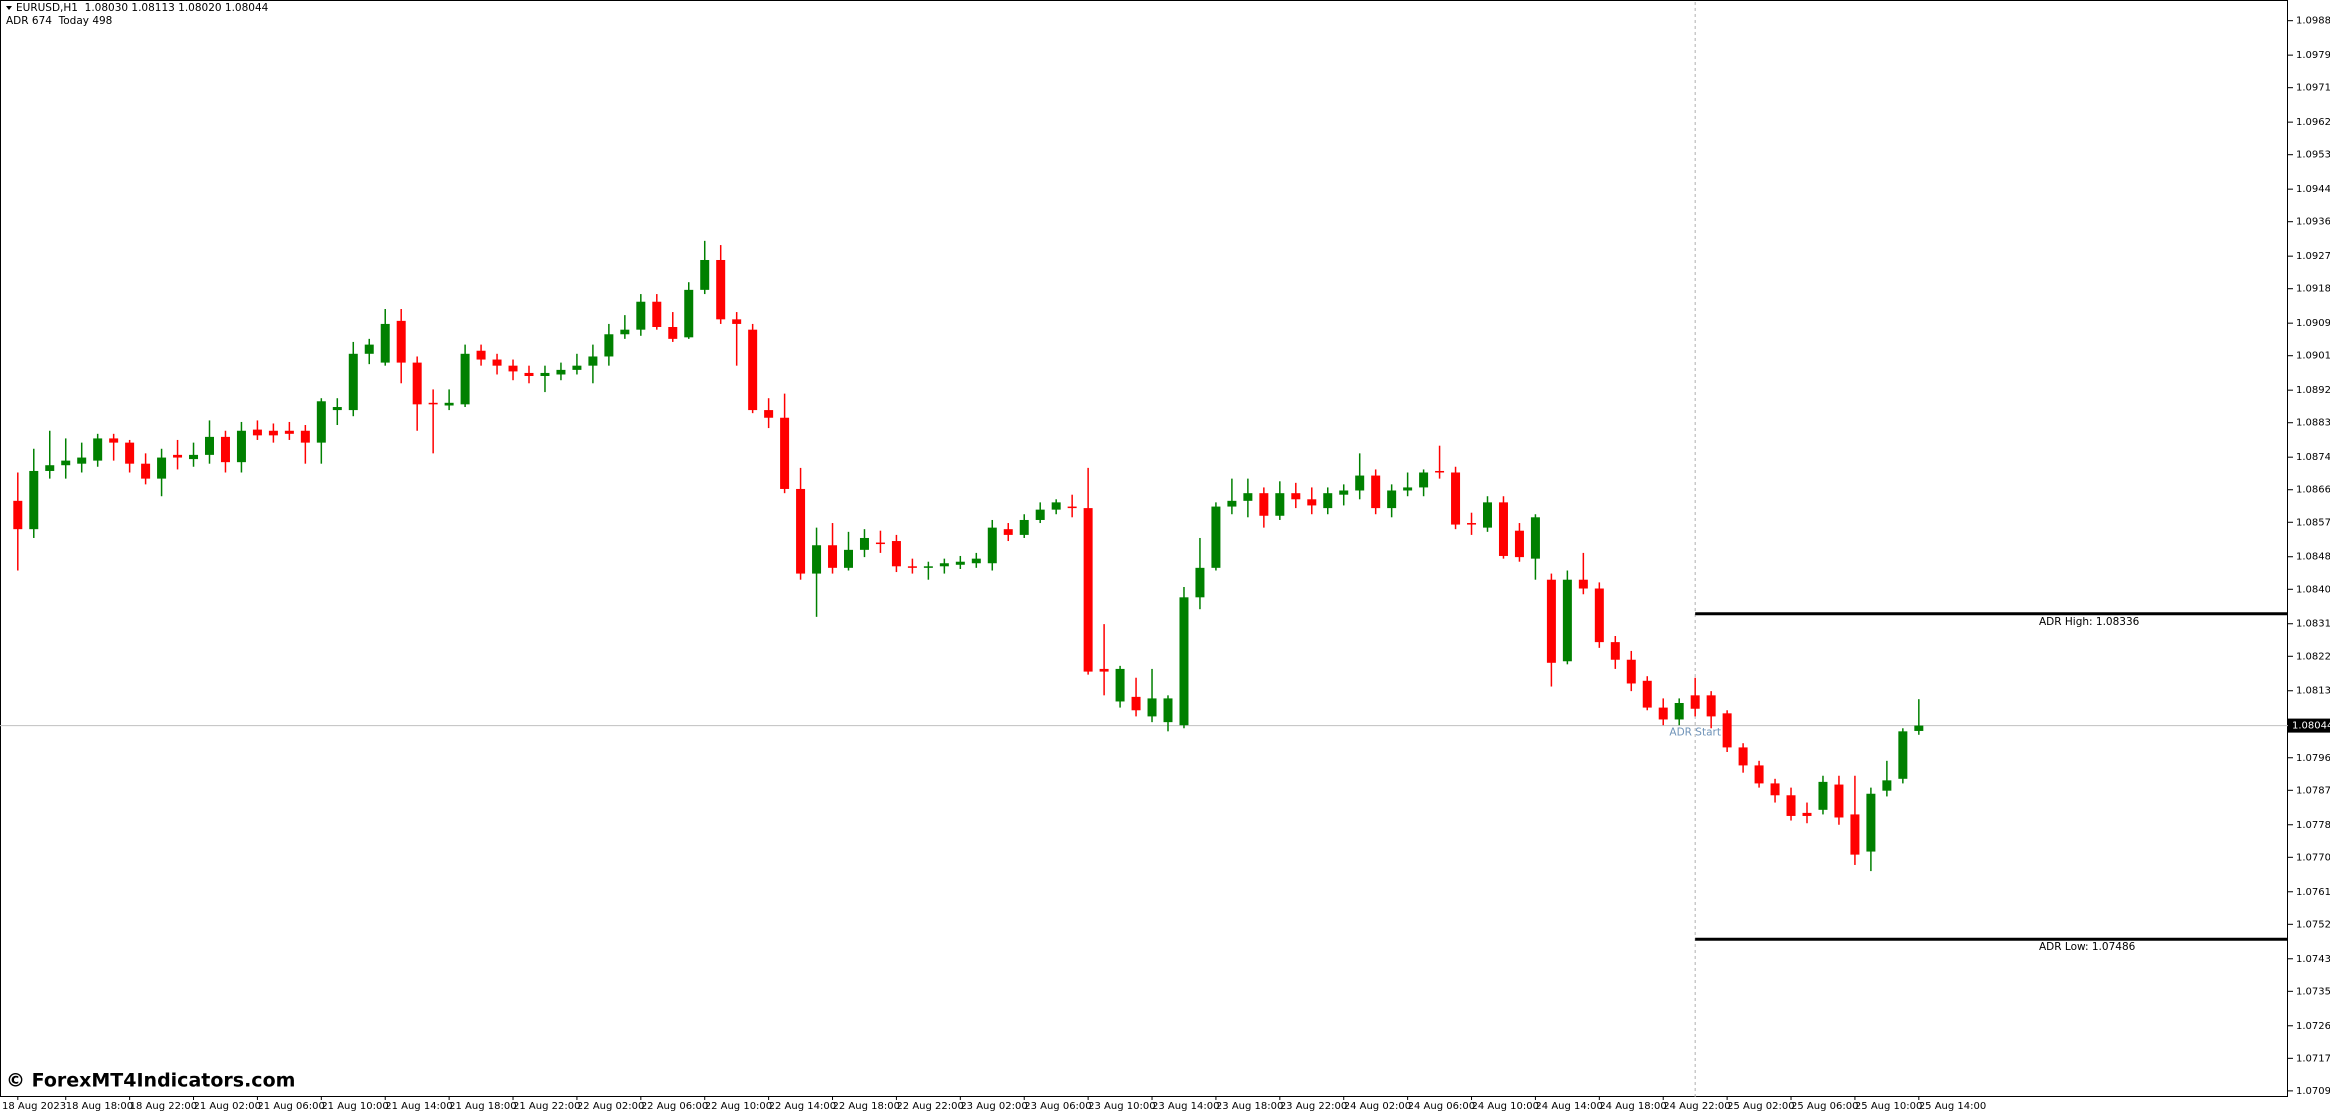  I want to click on y-tick-label: 1.09620, so click(2313, 122).